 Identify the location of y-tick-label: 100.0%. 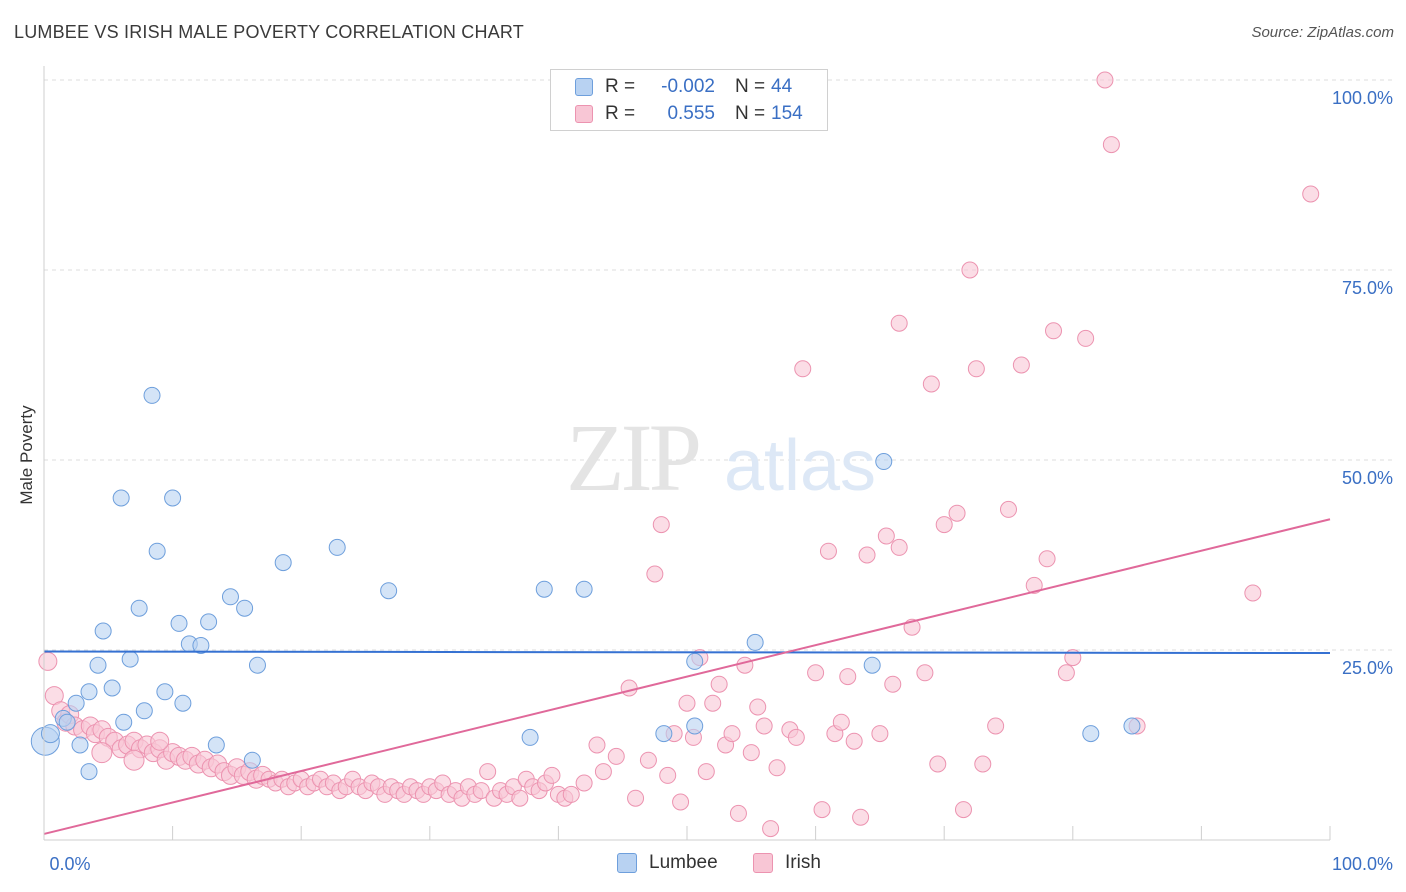
(1362, 98).